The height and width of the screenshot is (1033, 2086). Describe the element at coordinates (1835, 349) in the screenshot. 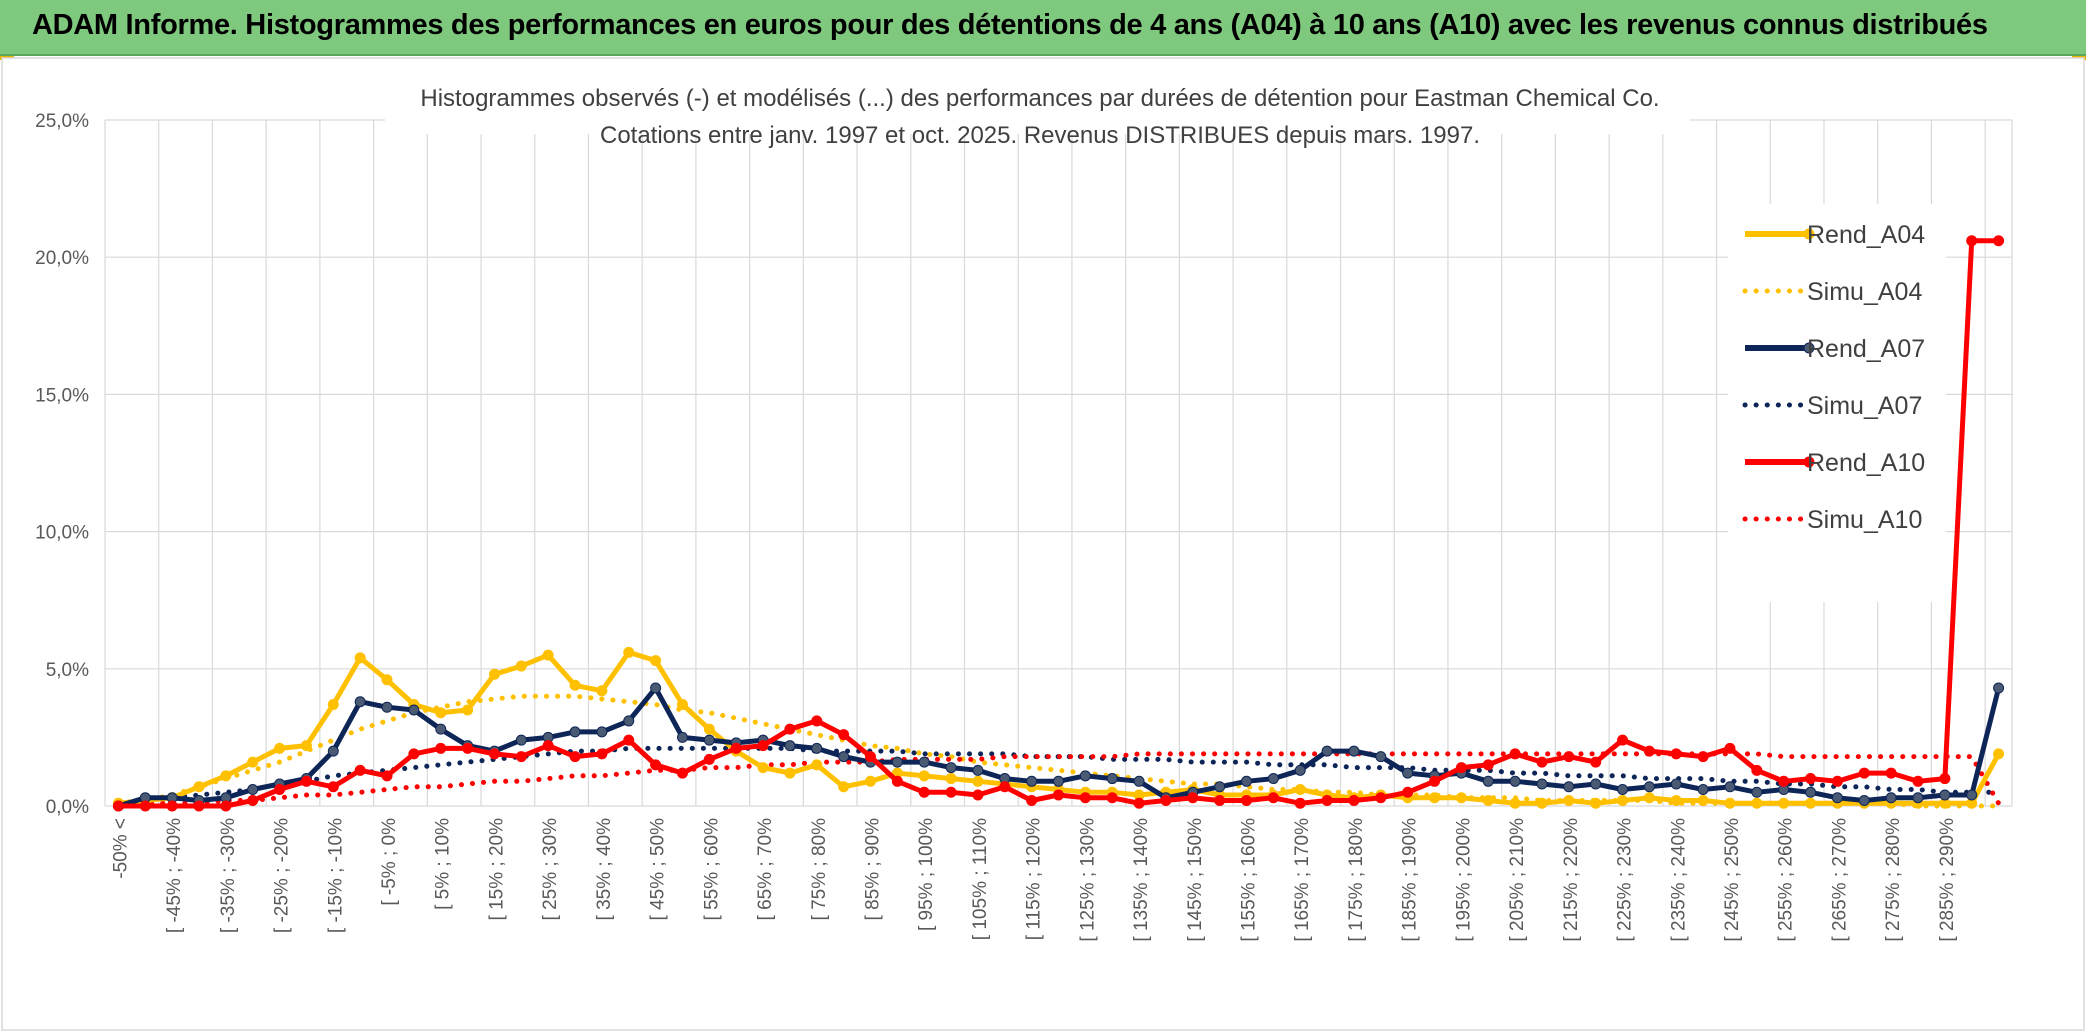

I see `legend-item-rend-a07: Rend_A07` at that location.